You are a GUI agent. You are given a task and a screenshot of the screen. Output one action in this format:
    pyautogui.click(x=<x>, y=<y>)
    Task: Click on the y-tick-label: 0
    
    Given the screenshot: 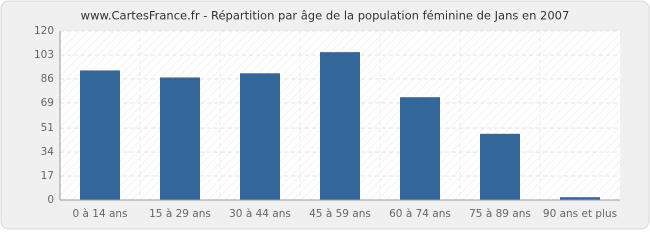 What is the action you would take?
    pyautogui.click(x=50, y=200)
    